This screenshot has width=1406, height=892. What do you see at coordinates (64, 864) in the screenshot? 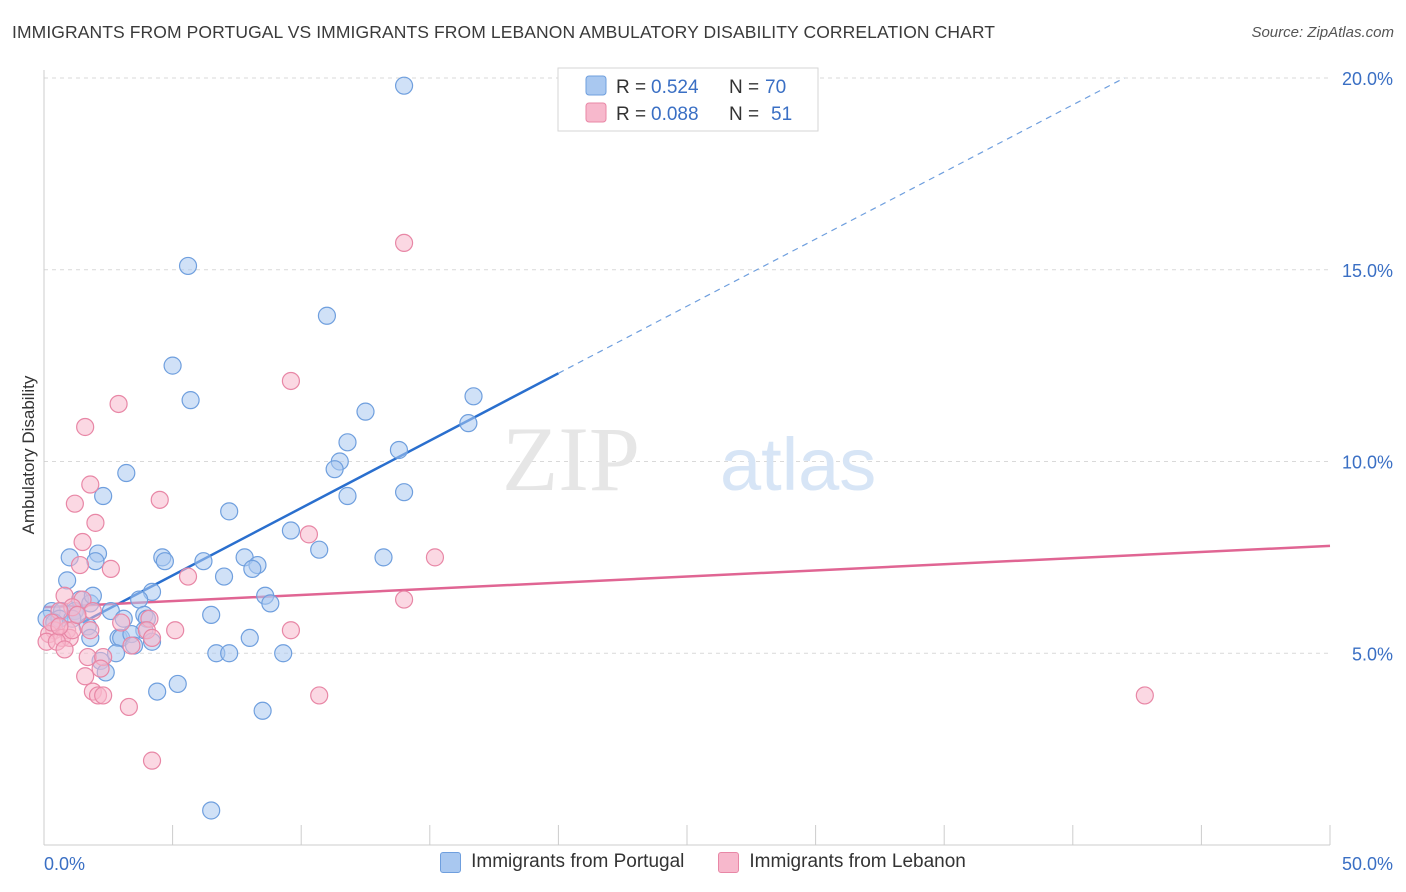
I see `x-tick-label: 0.0%` at bounding box center [64, 864].